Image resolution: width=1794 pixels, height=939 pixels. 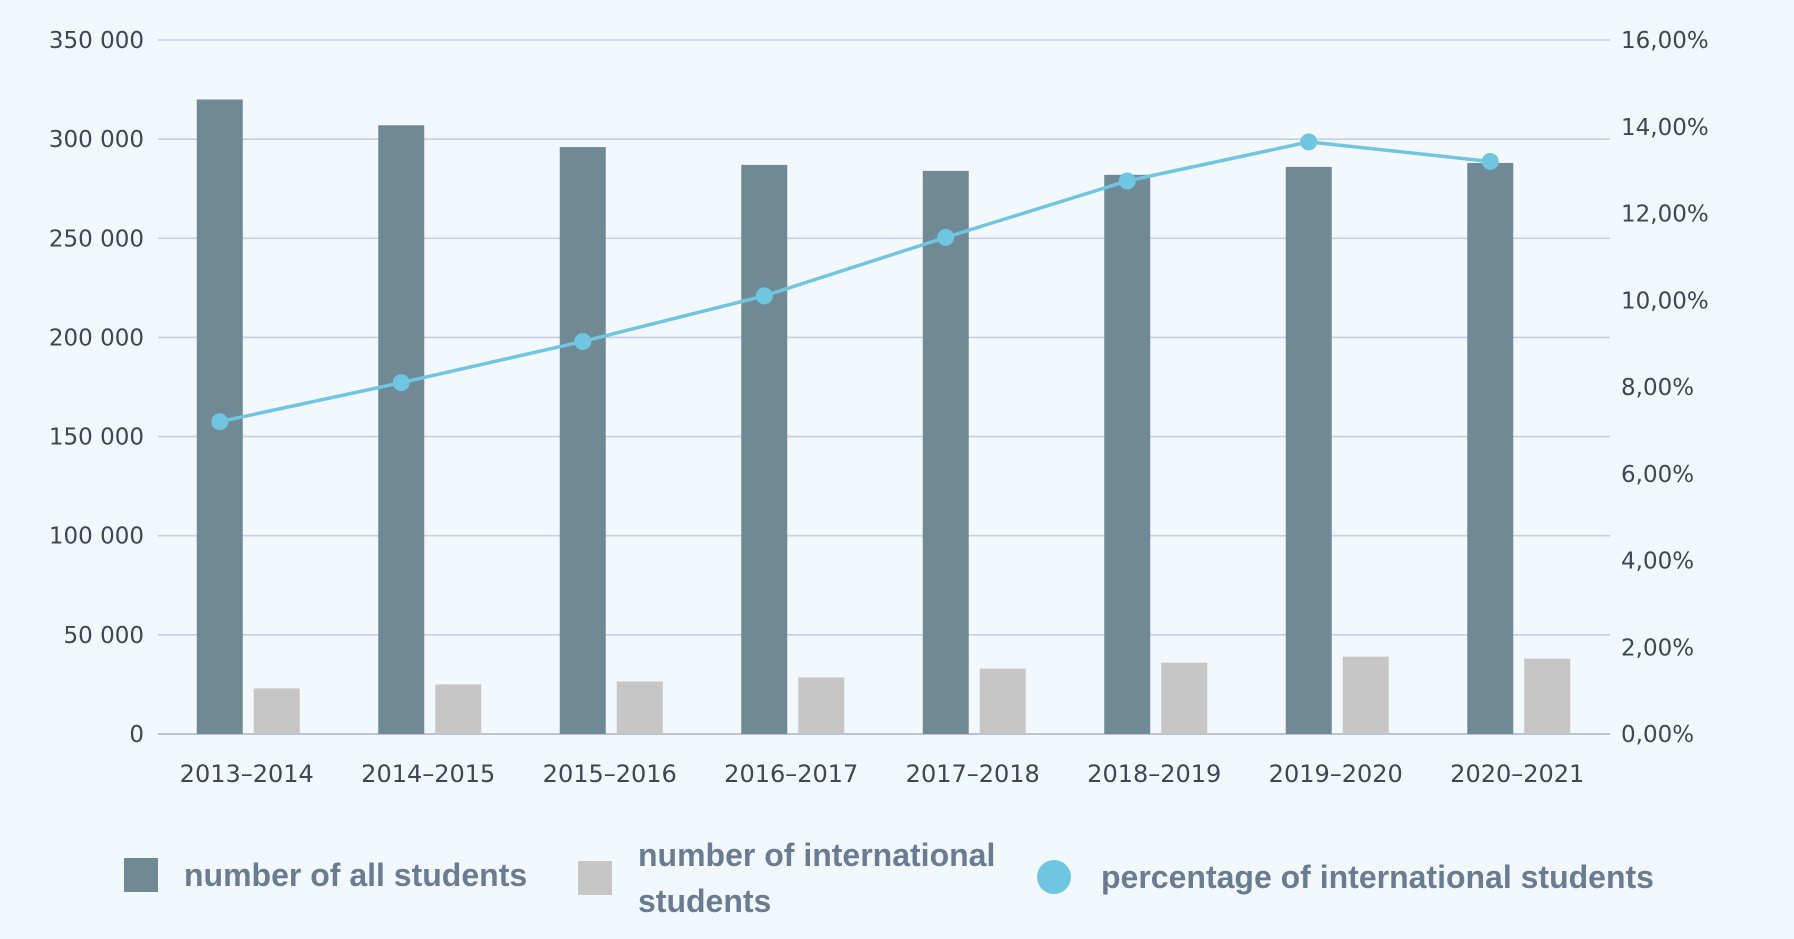 I want to click on x-category-label: 2018–2019, so click(x=1154, y=774).